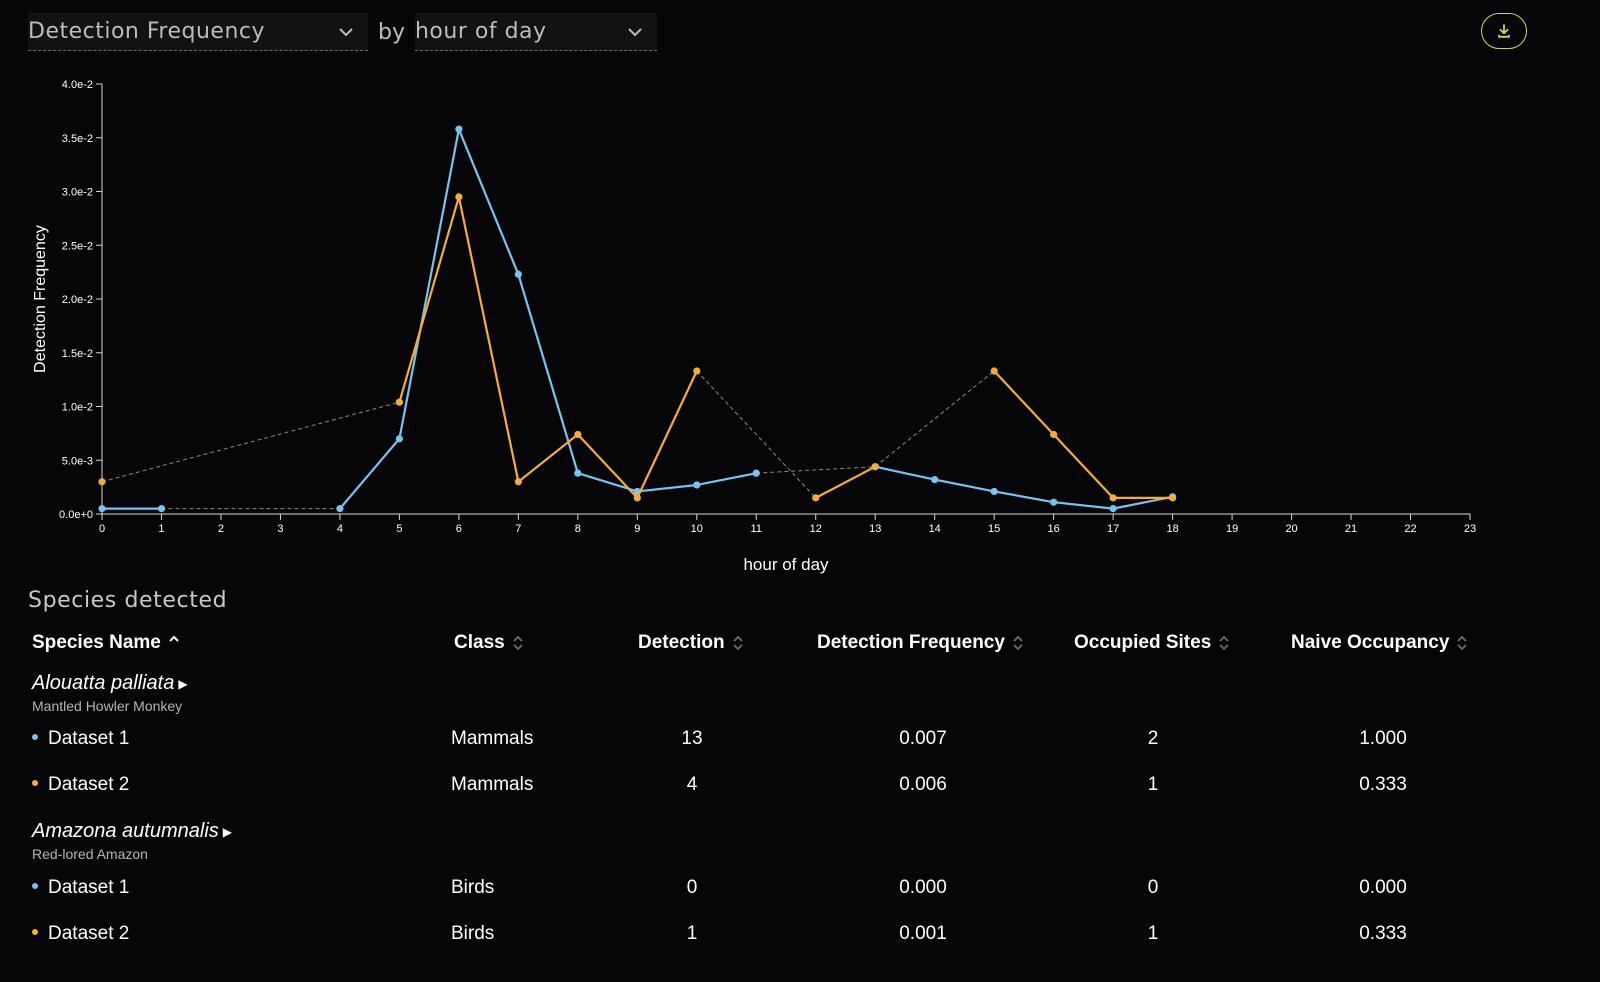 Image resolution: width=1600 pixels, height=982 pixels. I want to click on groupby-select-label: hour of day, so click(480, 31).